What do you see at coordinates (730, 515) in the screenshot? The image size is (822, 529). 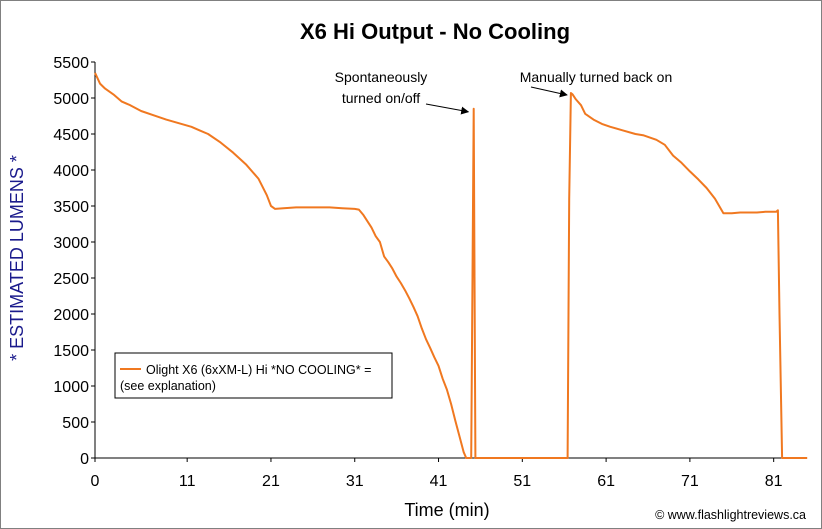 I see `credit-text: © www.flashlightreviews.ca` at bounding box center [730, 515].